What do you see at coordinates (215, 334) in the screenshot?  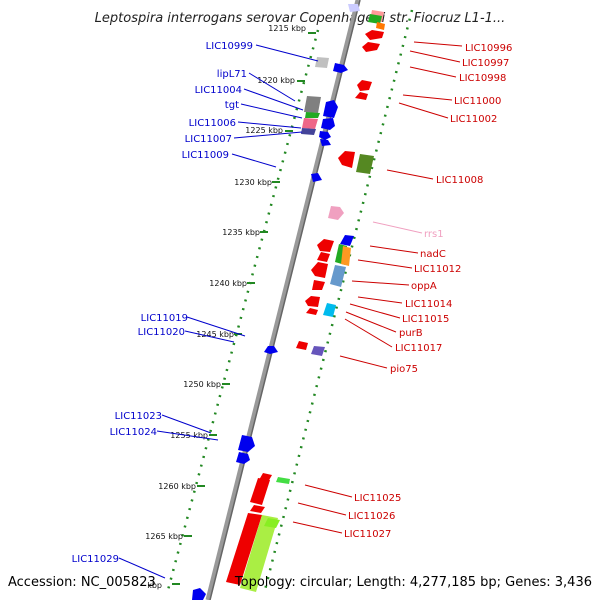 I see `tick-label: 1245 kbp` at bounding box center [215, 334].